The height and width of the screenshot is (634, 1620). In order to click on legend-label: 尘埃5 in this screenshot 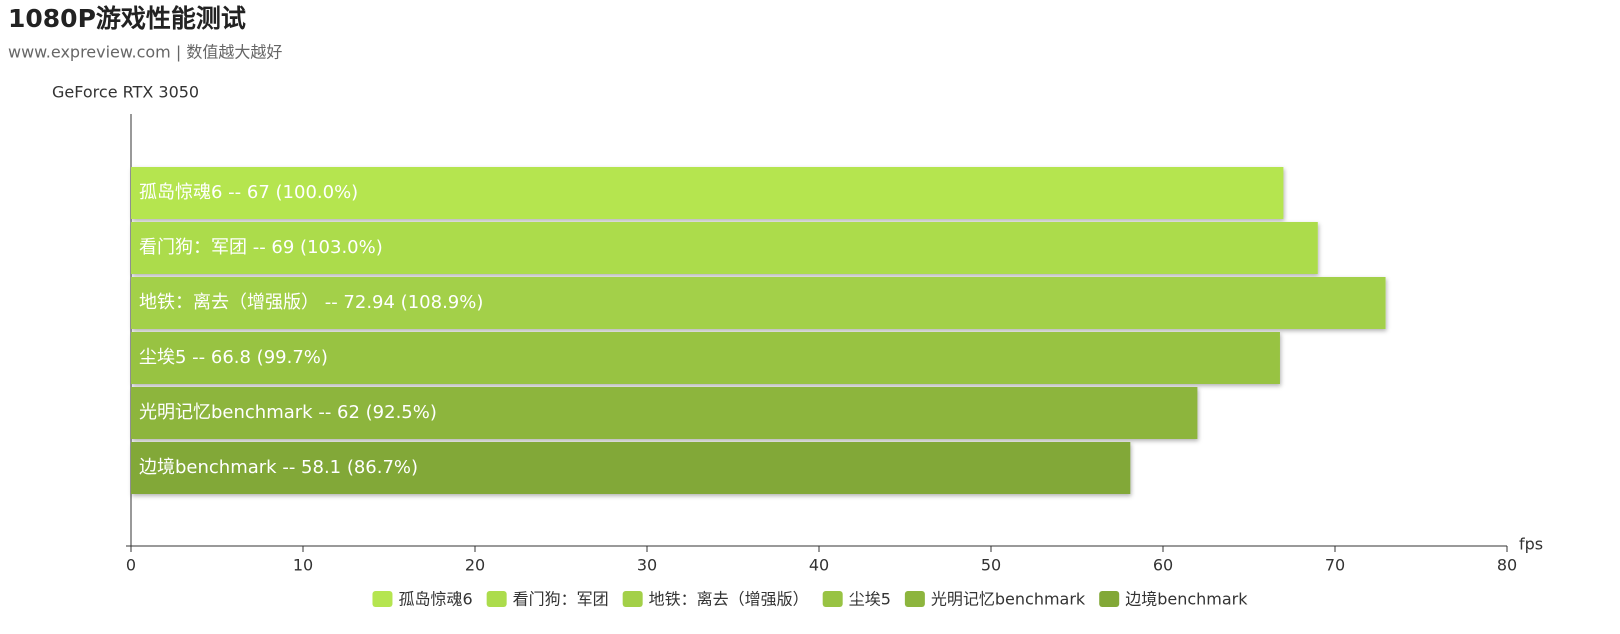, I will do `click(870, 599)`.